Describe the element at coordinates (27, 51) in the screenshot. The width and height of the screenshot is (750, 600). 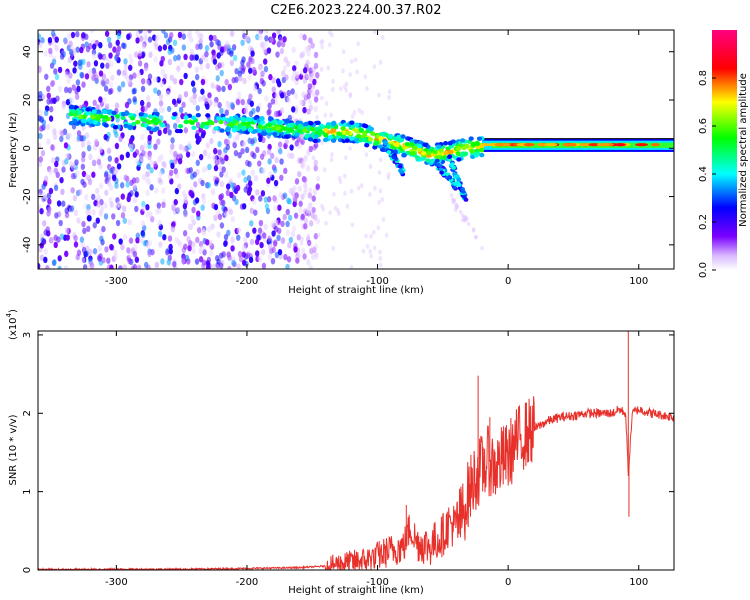
I see `spectrogram-y-tick-label: 40` at that location.